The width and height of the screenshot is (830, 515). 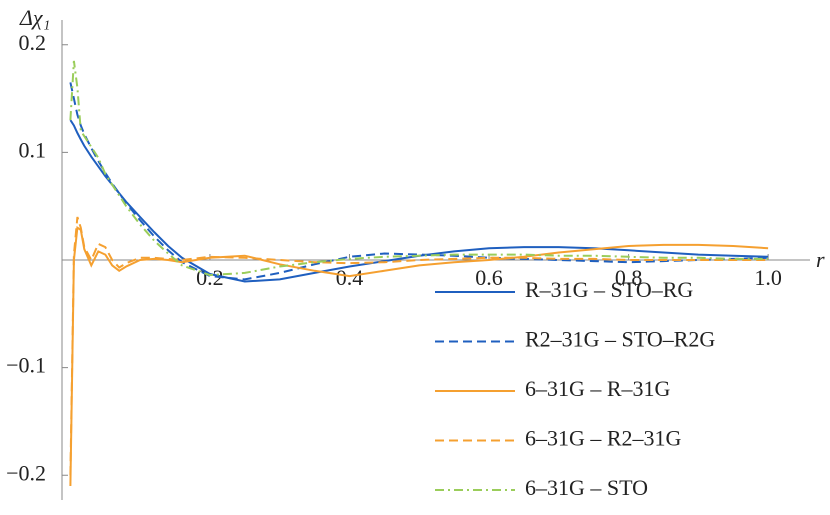 I want to click on legend-label: 6–31G – STO, so click(x=586, y=487).